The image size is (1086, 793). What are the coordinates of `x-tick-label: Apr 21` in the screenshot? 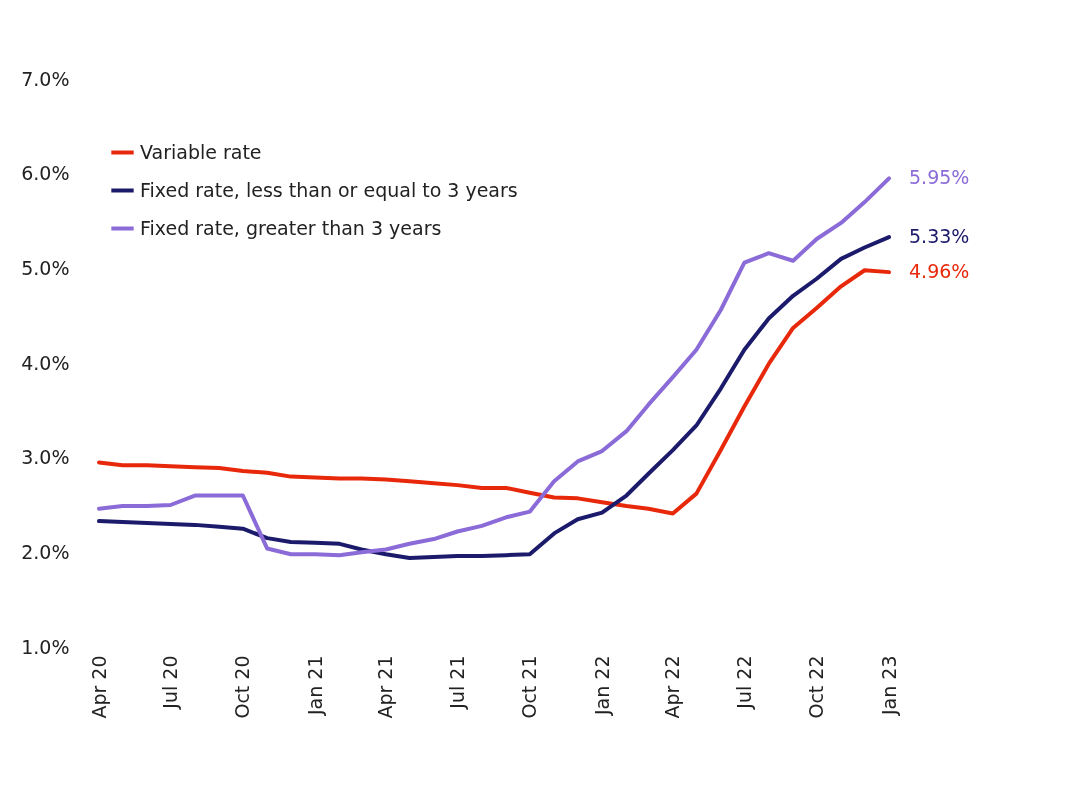 It's located at (385, 687).